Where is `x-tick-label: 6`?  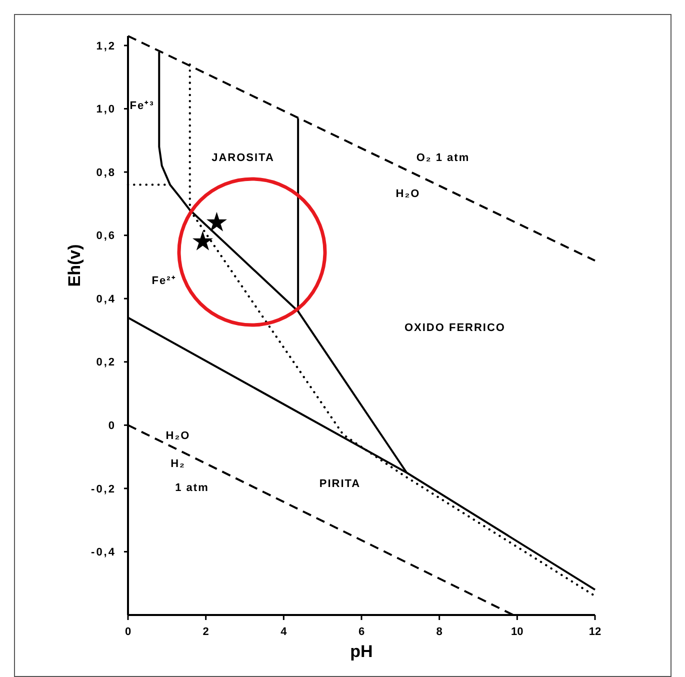
x-tick-label: 6 is located at coordinates (361, 632).